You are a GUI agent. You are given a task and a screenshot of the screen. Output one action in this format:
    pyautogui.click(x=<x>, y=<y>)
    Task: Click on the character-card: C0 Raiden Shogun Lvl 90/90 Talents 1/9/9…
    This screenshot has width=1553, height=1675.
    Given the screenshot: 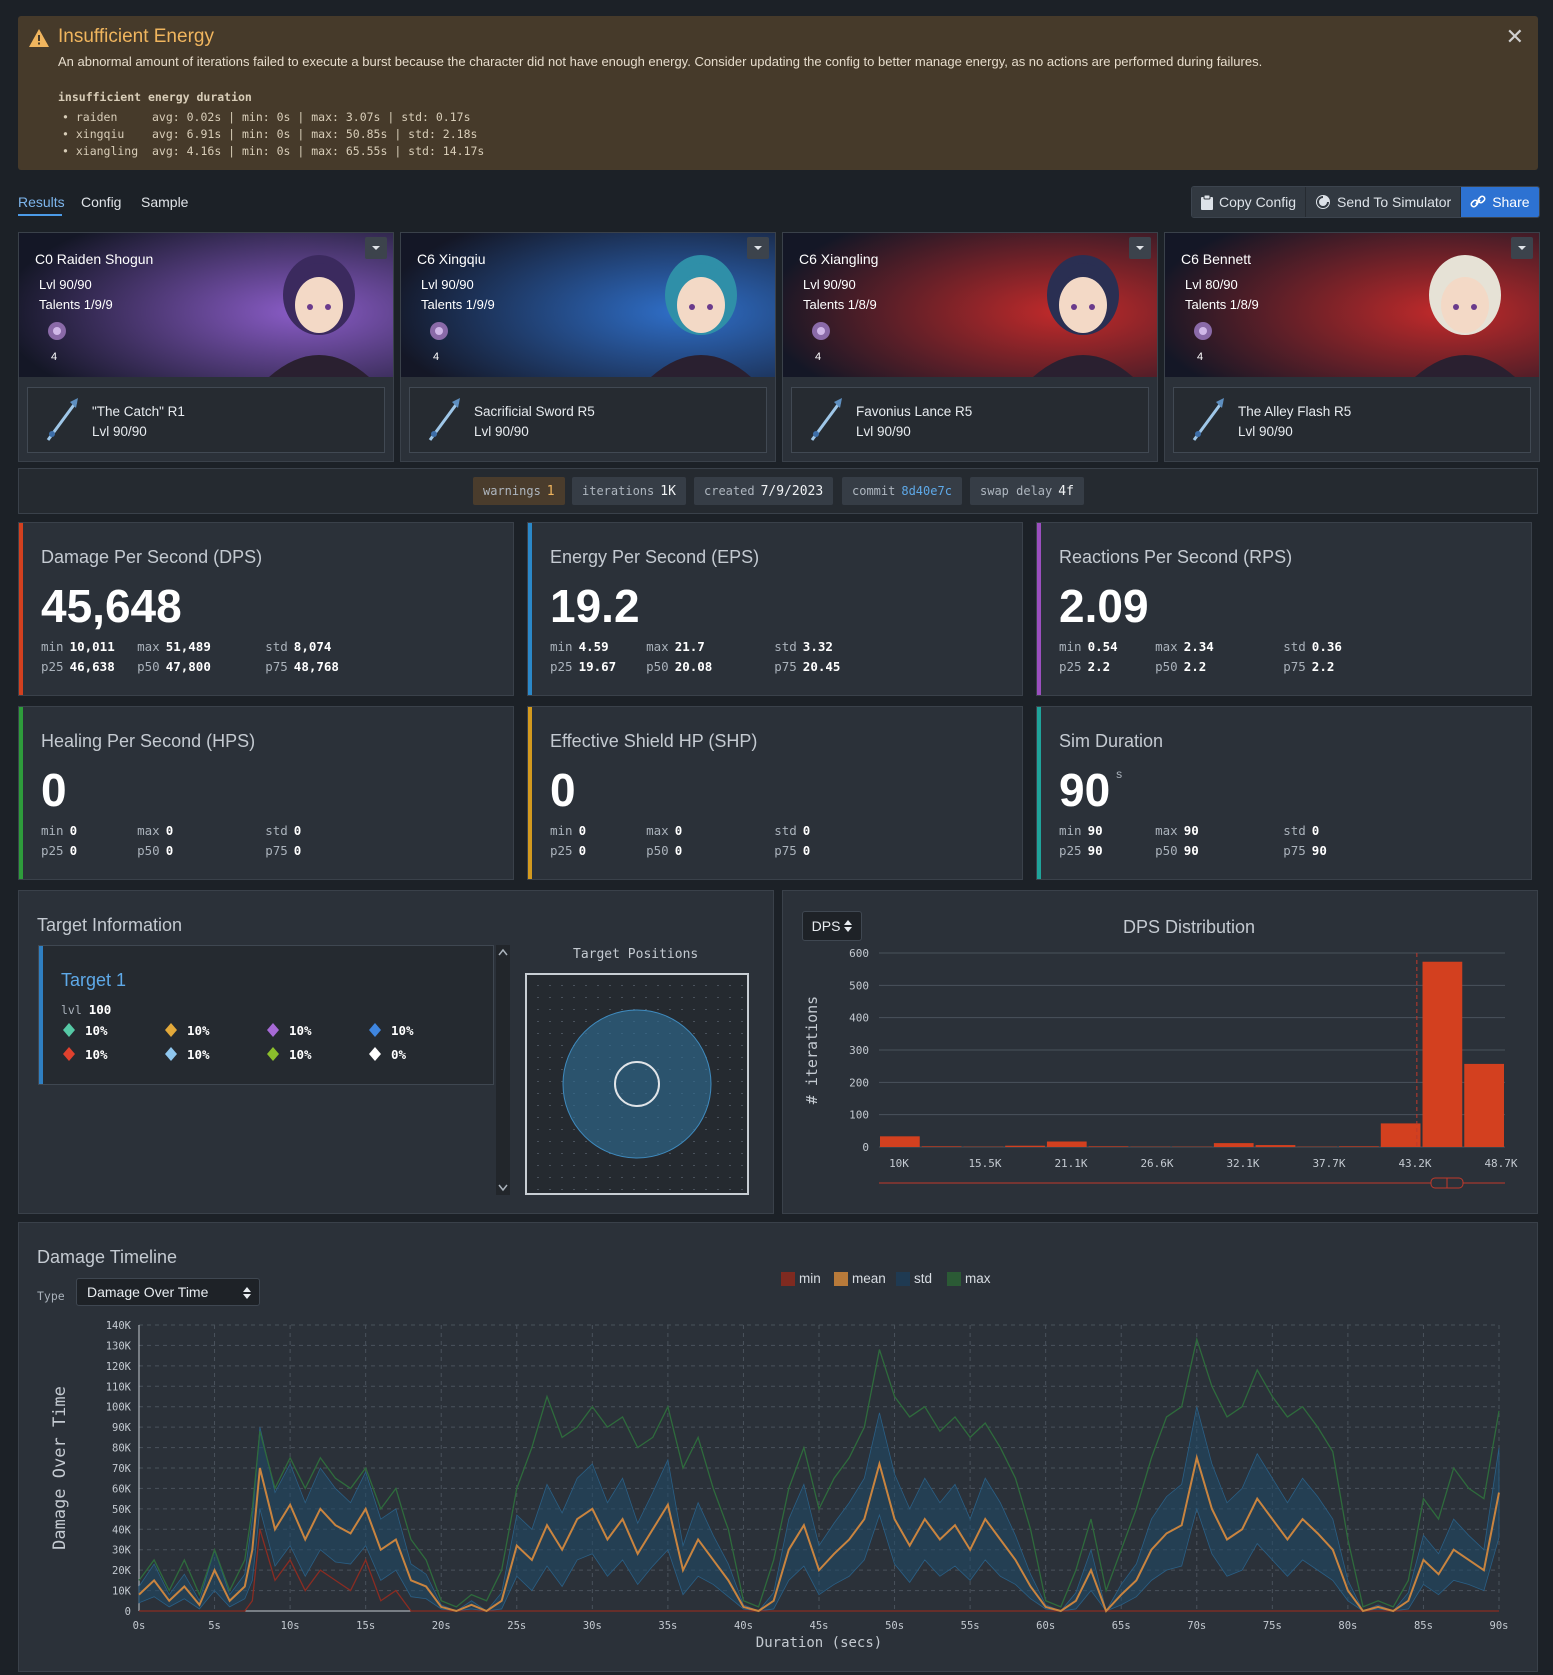 What is the action you would take?
    pyautogui.click(x=206, y=347)
    